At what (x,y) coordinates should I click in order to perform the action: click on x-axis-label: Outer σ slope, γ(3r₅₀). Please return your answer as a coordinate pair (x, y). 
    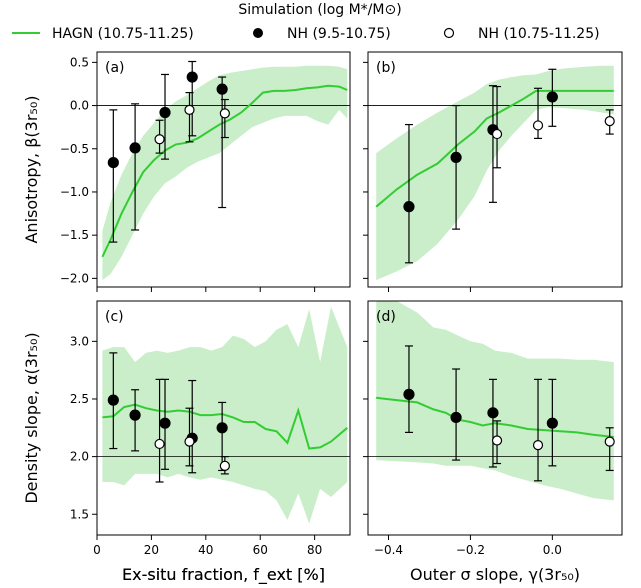
    Looking at the image, I should click on (495, 574).